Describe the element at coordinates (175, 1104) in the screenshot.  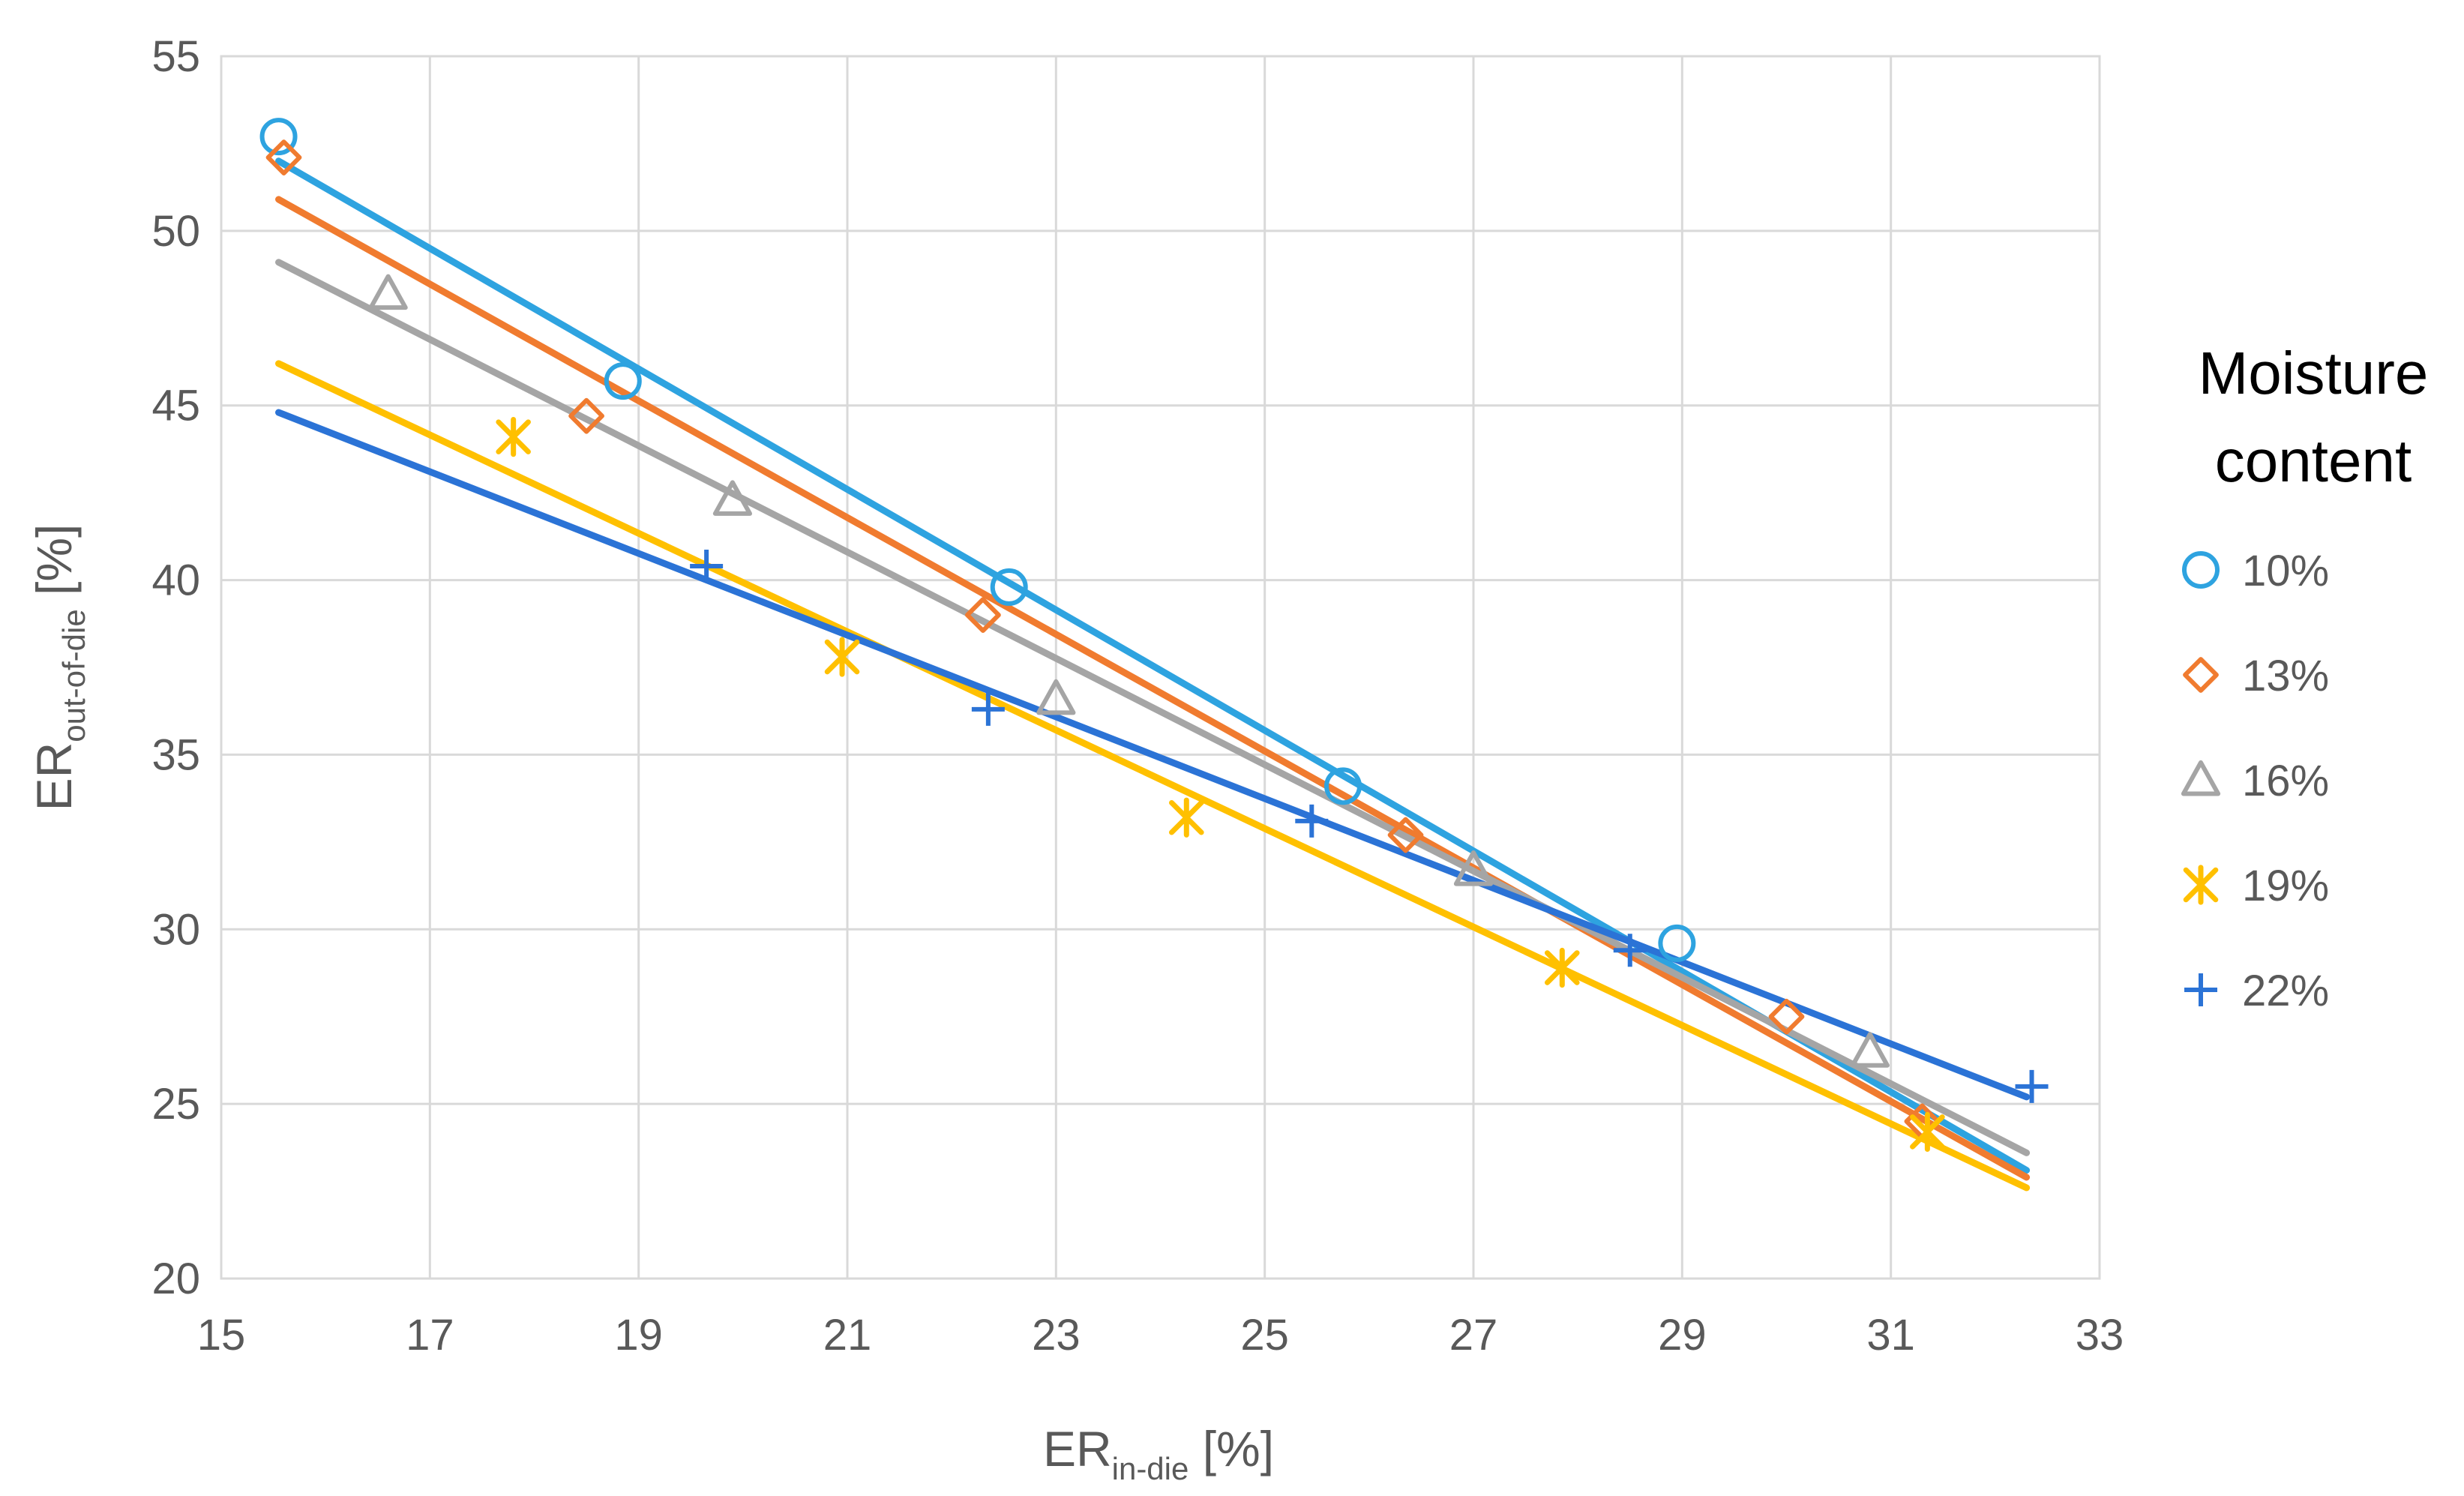
I see `y-tick-label: 25` at that location.